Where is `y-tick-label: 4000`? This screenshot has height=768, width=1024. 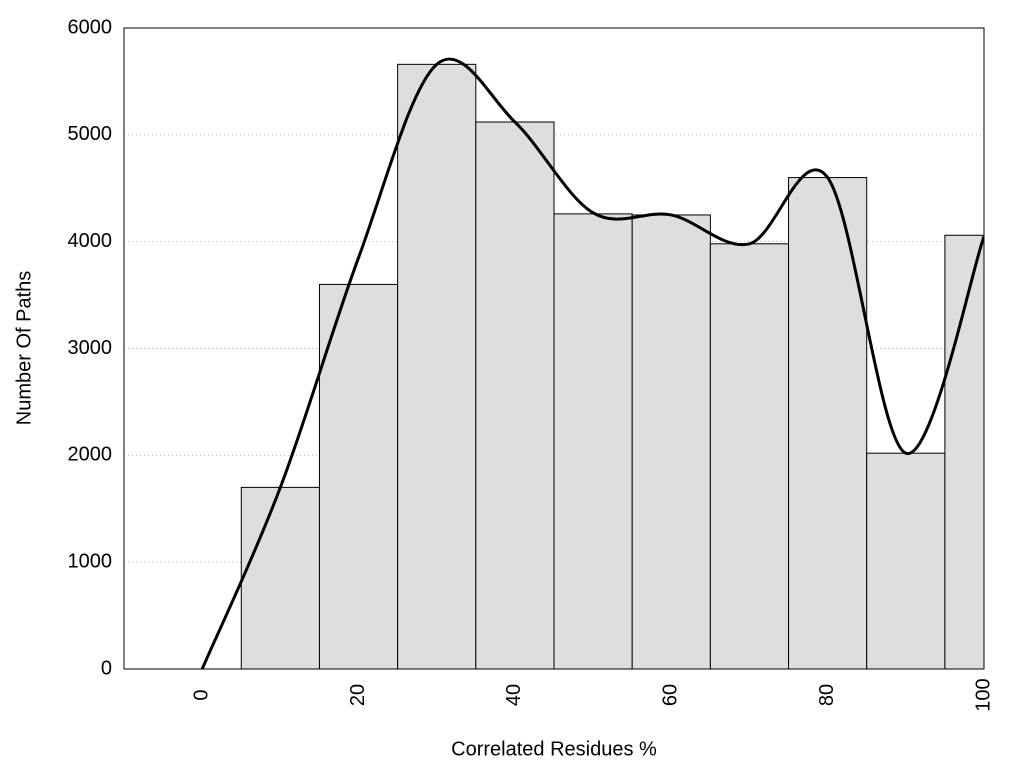 y-tick-label: 4000 is located at coordinates (90, 241).